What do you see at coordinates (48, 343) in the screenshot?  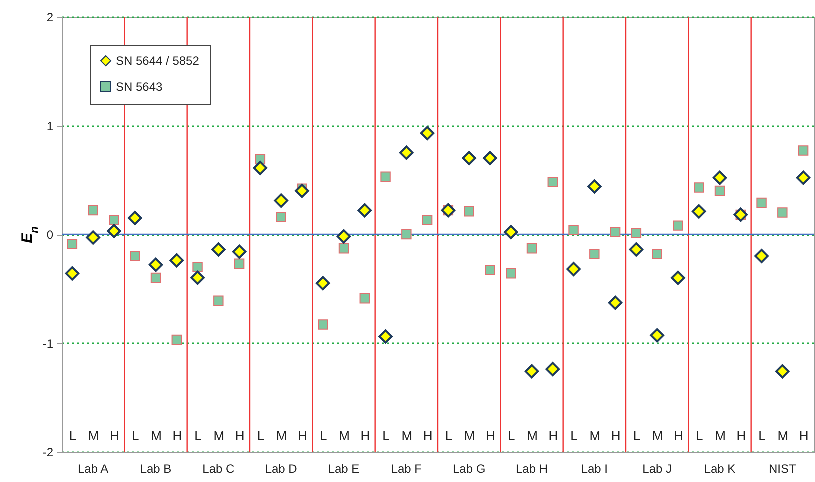 I see `y-tick-label: -1` at bounding box center [48, 343].